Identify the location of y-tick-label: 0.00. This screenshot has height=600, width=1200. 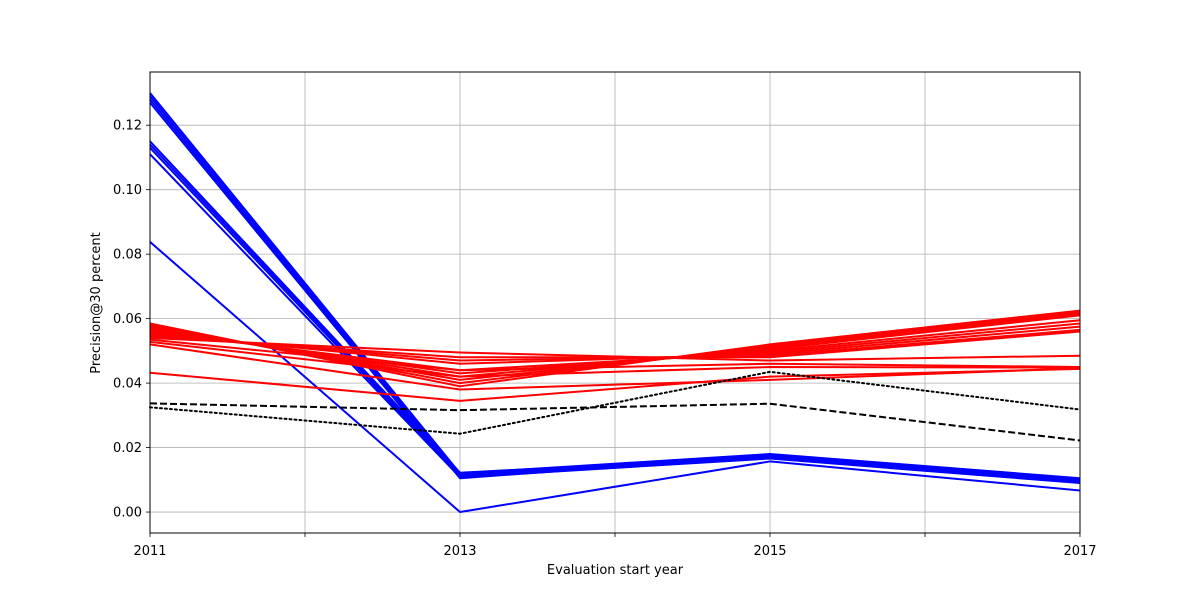
(127, 513).